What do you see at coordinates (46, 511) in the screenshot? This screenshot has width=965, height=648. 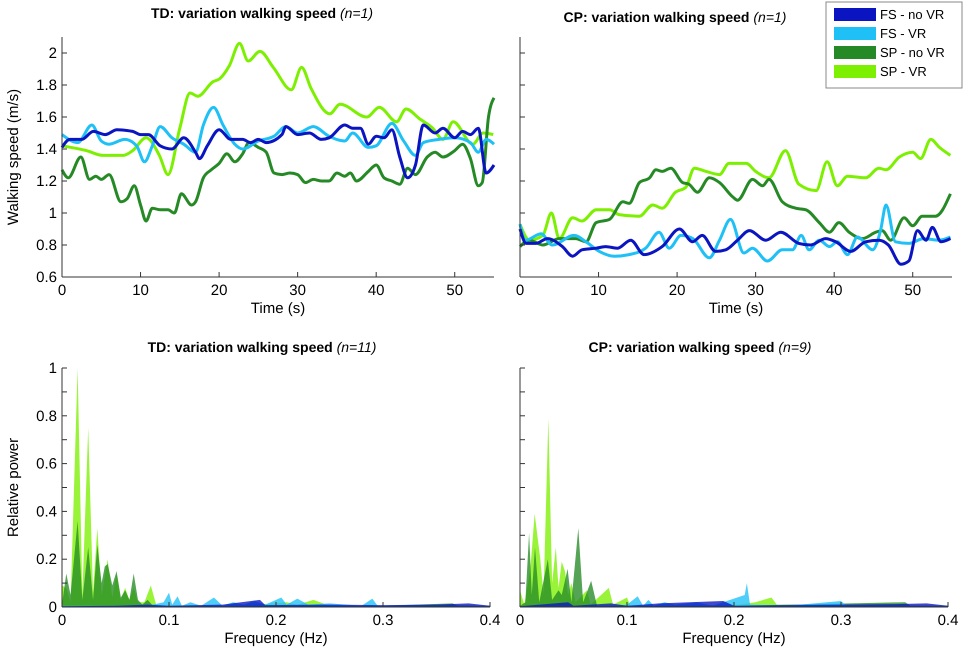 I see `y-tick-label: 0.4` at bounding box center [46, 511].